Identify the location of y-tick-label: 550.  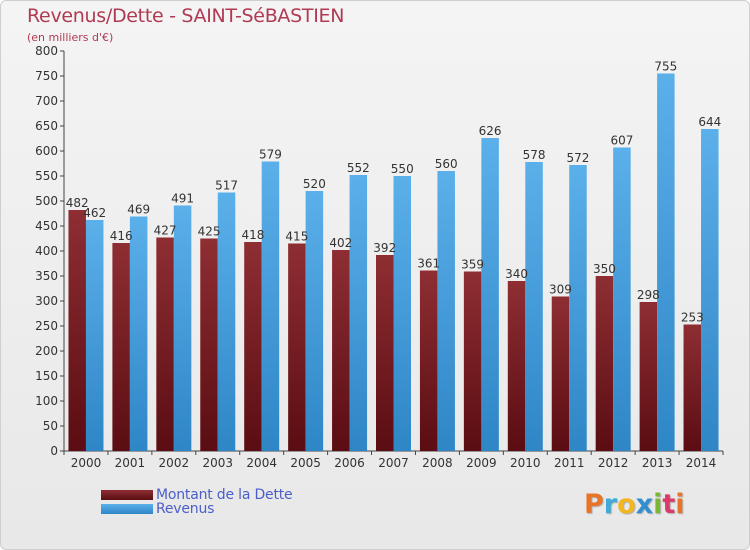
(46, 176).